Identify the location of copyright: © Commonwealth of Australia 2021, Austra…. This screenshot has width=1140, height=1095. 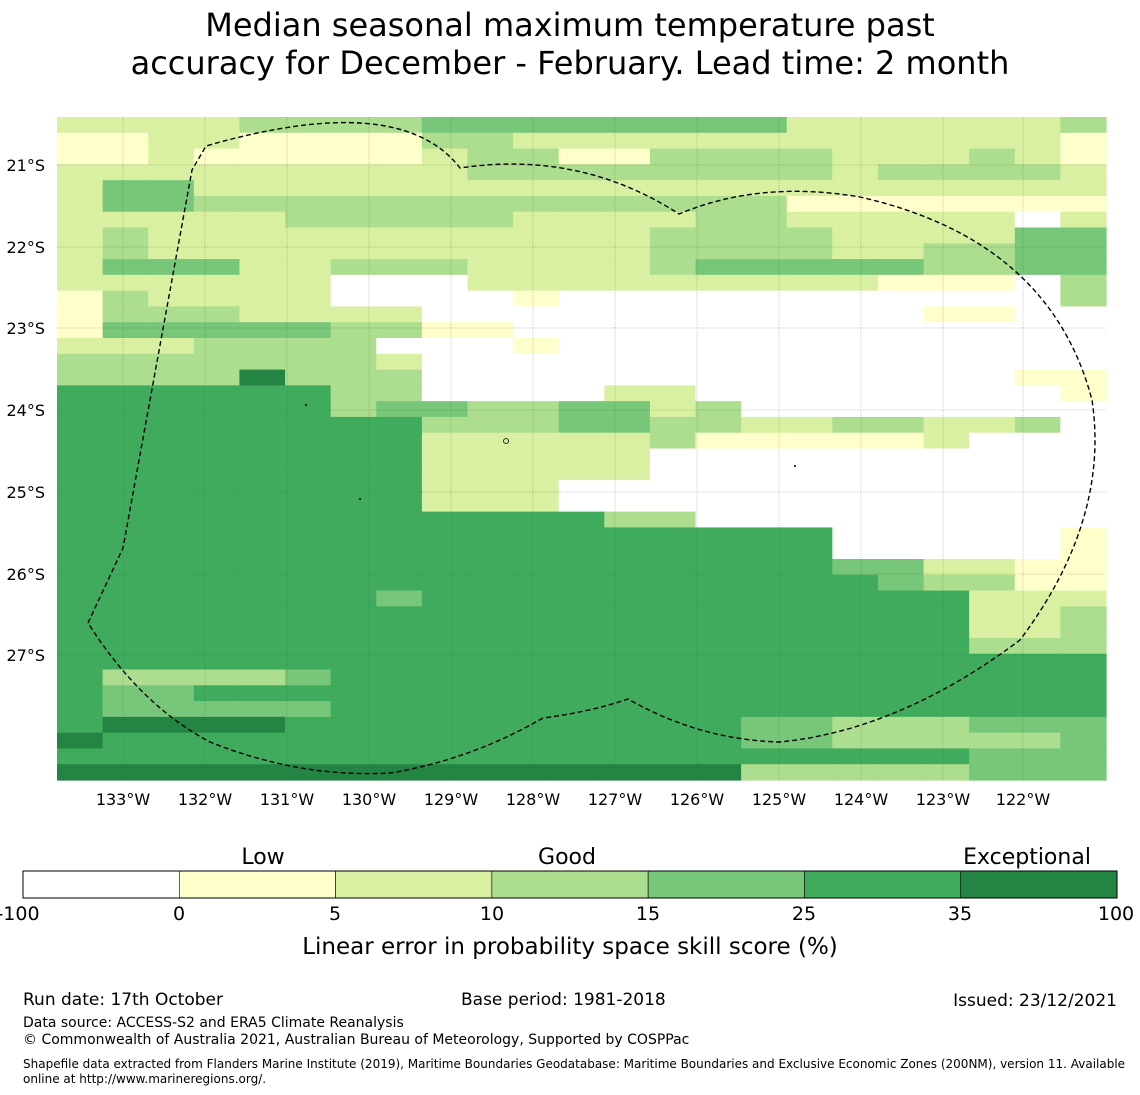
(356, 1040).